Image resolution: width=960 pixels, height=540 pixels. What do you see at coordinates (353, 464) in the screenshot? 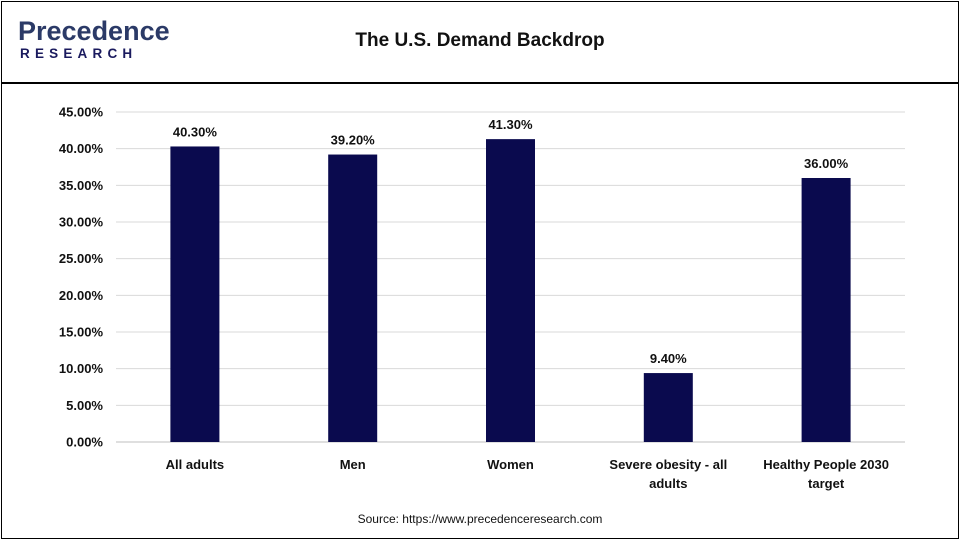
I see `x-category-label: Men` at bounding box center [353, 464].